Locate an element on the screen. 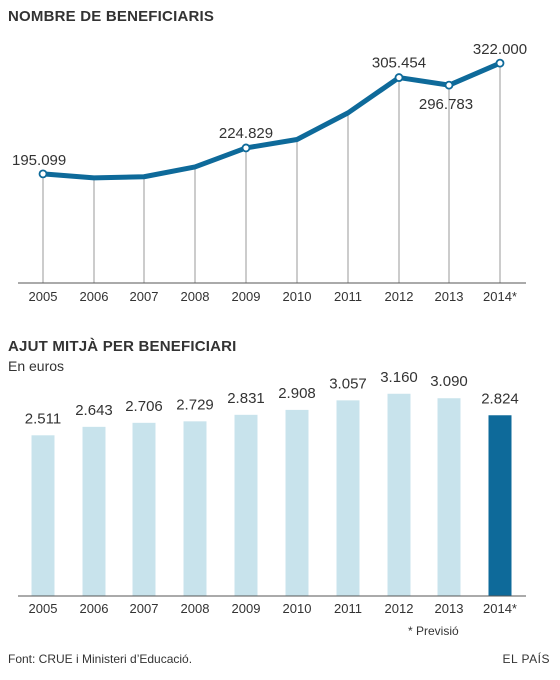 Image resolution: width=560 pixels, height=680 pixels. bar-value-label: 2.824 is located at coordinates (500, 398).